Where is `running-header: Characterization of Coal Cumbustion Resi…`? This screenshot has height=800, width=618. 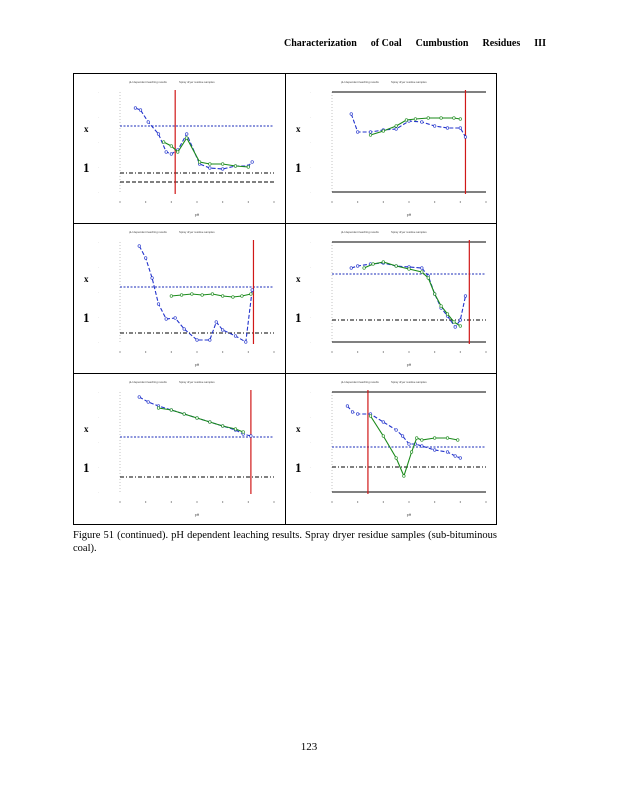 running-header: Characterization of Coal Cumbustion Resi… is located at coordinates (415, 45).